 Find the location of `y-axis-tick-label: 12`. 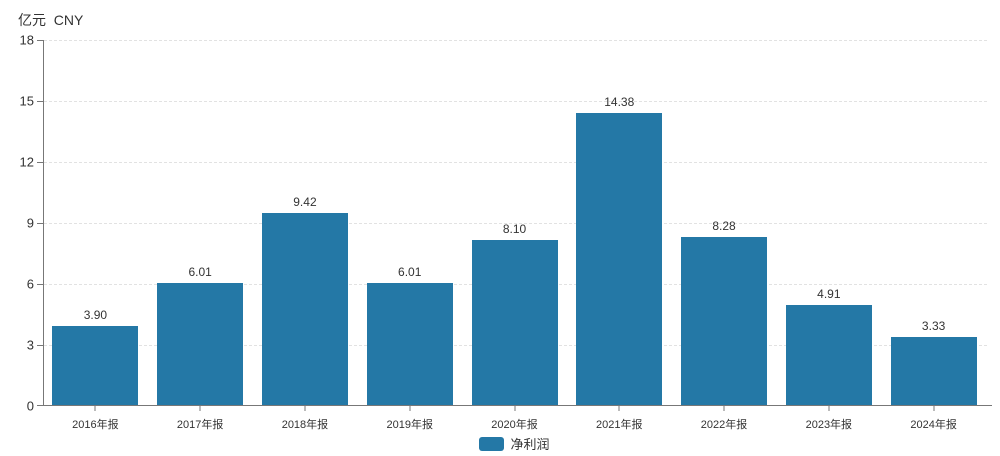

y-axis-tick-label: 12 is located at coordinates (26, 162).